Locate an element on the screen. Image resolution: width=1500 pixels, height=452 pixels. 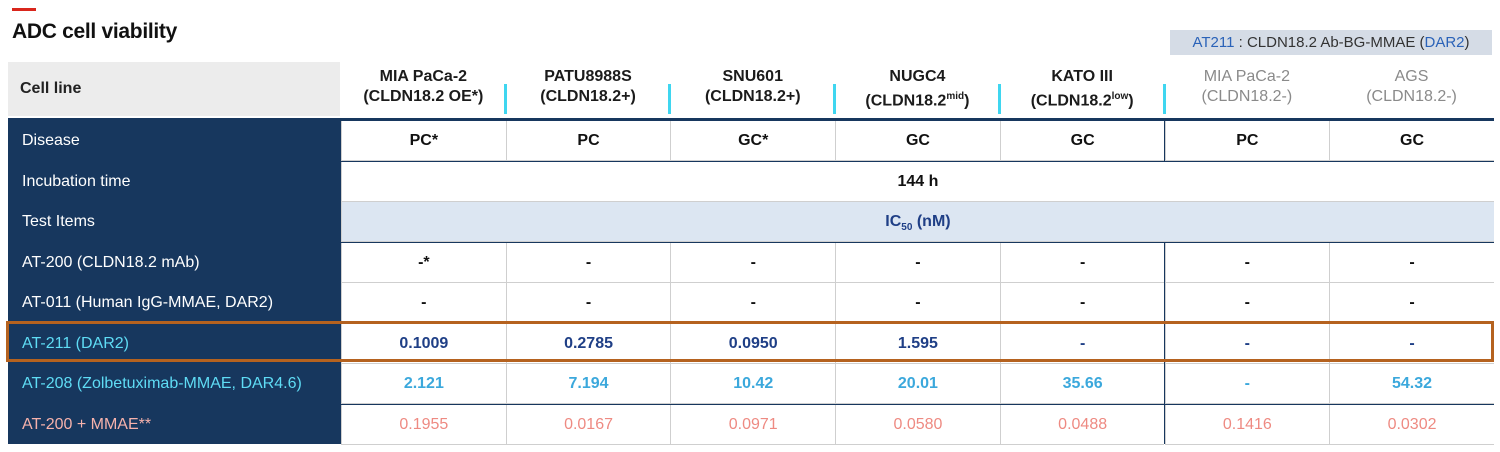
table-row-at211: AT-211 (DAR2) 0.1009 0.2785 0.0950 1.595- - - is located at coordinates (751, 343).